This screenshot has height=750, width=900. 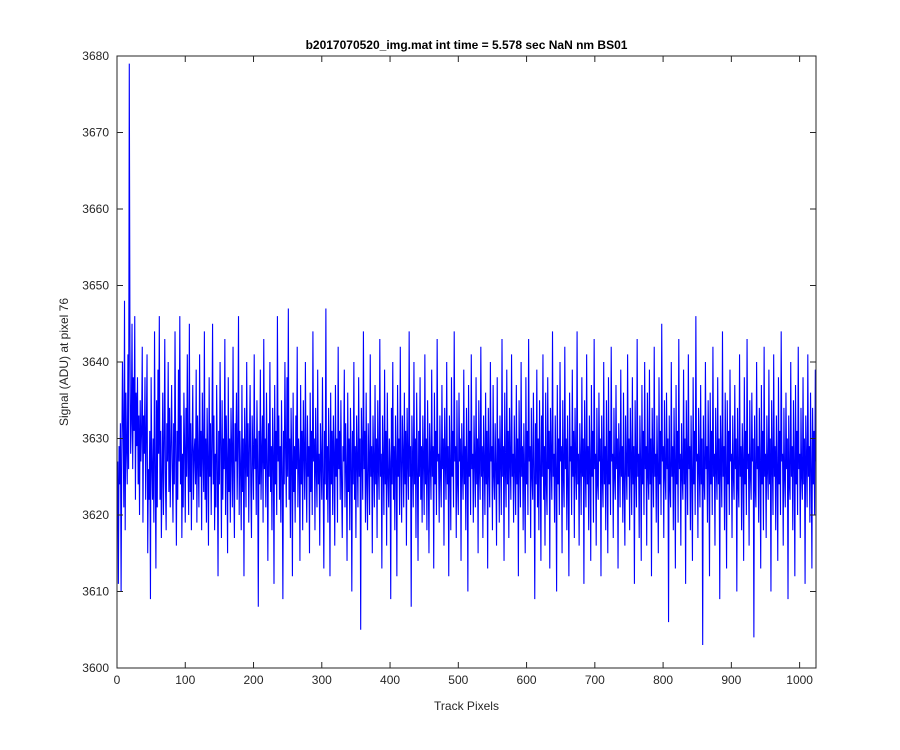 What do you see at coordinates (95, 209) in the screenshot?
I see `y-tick-label: 3660` at bounding box center [95, 209].